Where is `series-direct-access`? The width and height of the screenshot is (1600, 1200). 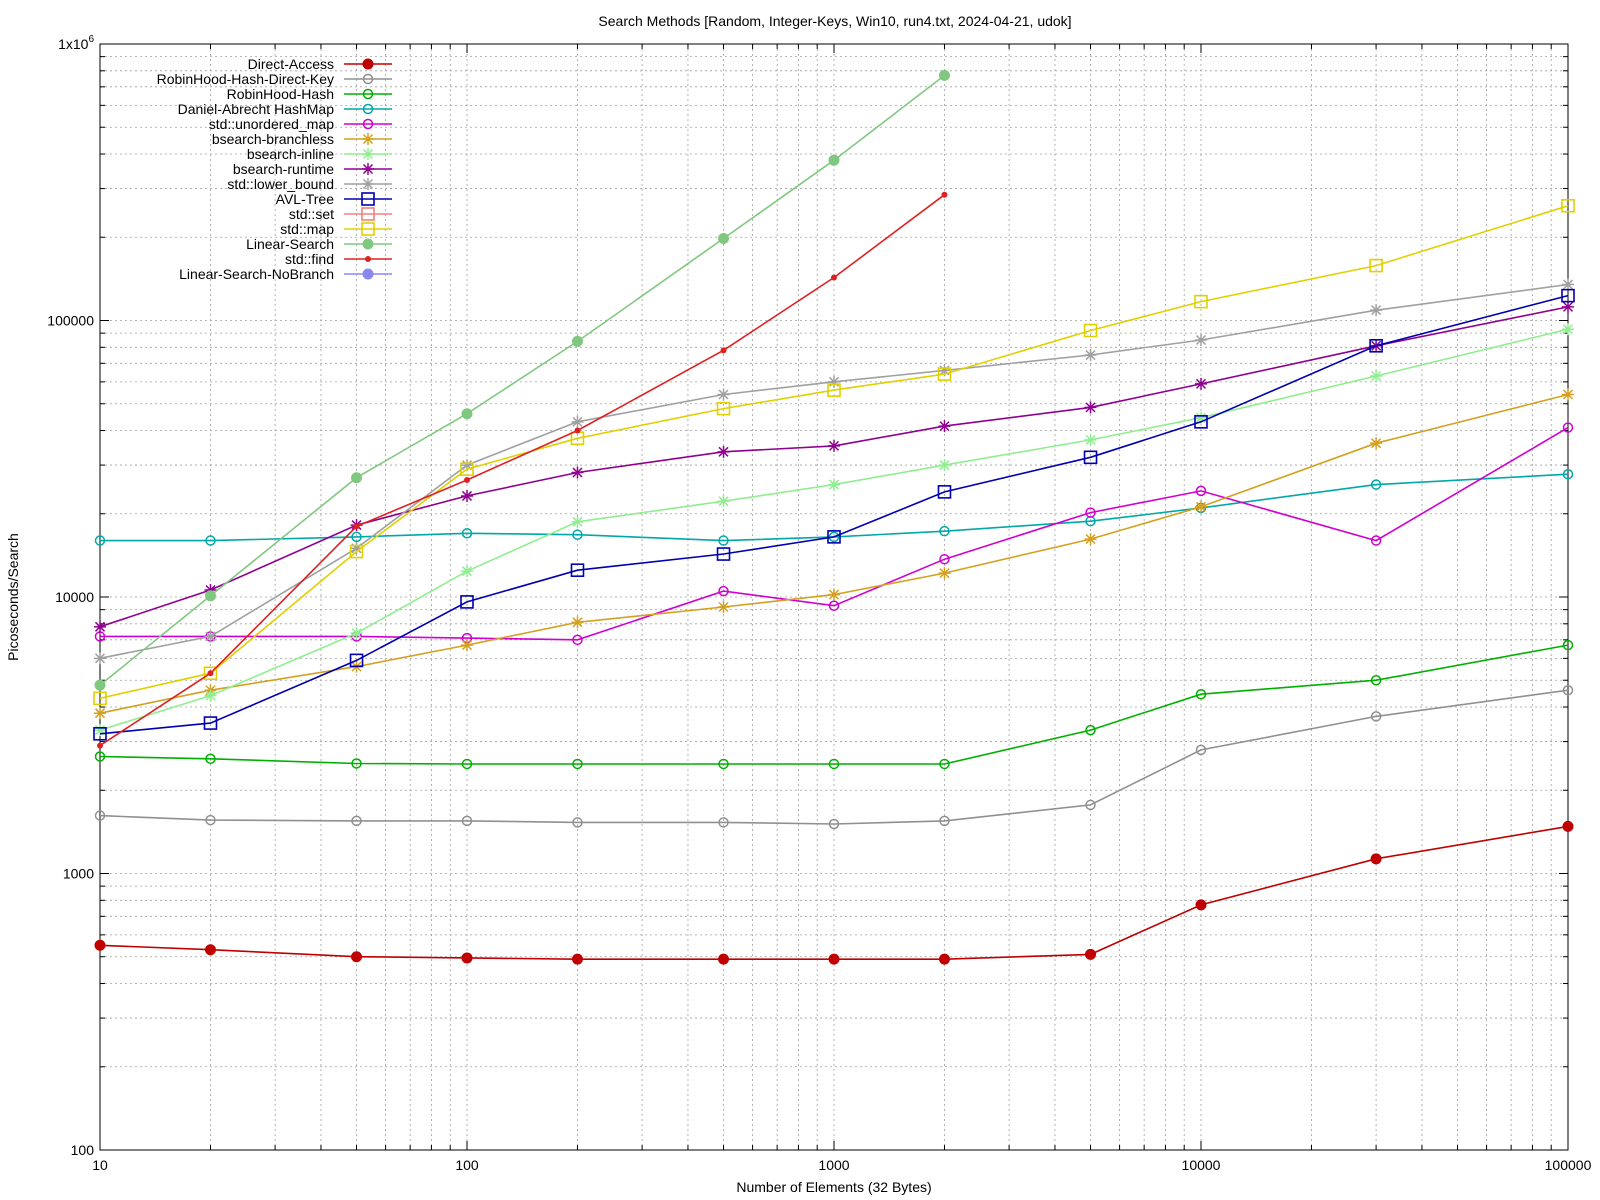 series-direct-access is located at coordinates (834, 892).